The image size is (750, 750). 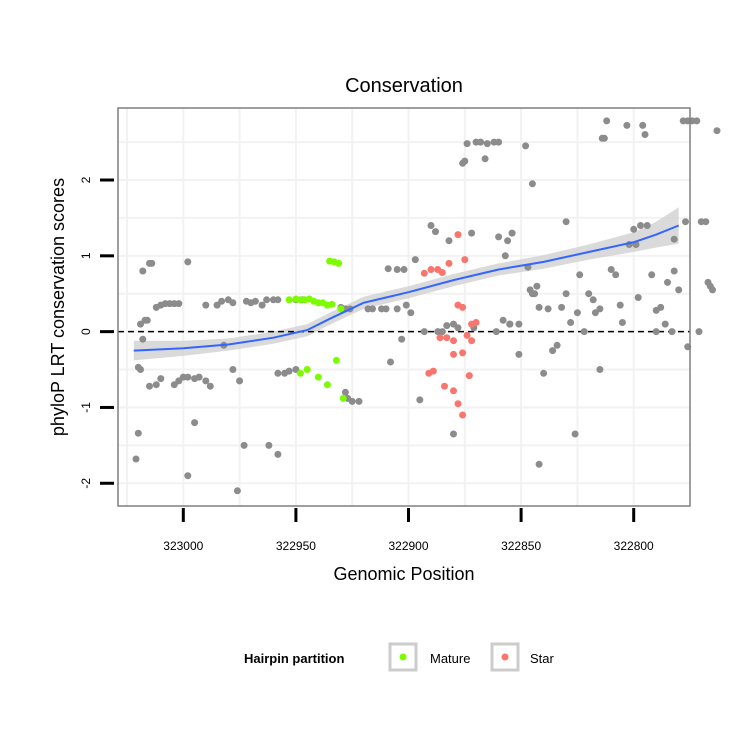 I want to click on x-tick-label: 323000, so click(x=183, y=546).